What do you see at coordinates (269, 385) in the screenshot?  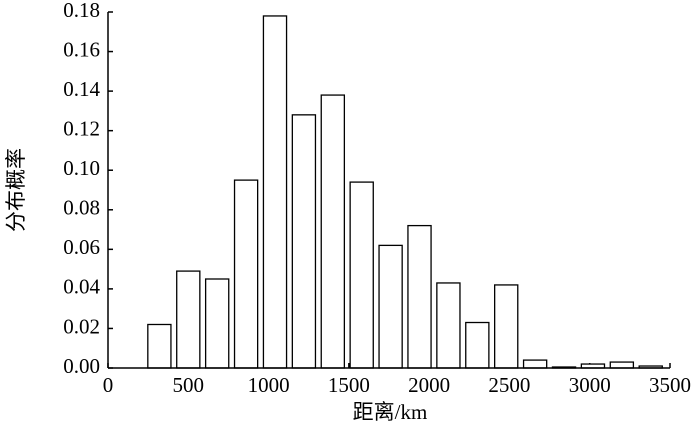 I see `x-tick-label: 1000` at bounding box center [269, 385].